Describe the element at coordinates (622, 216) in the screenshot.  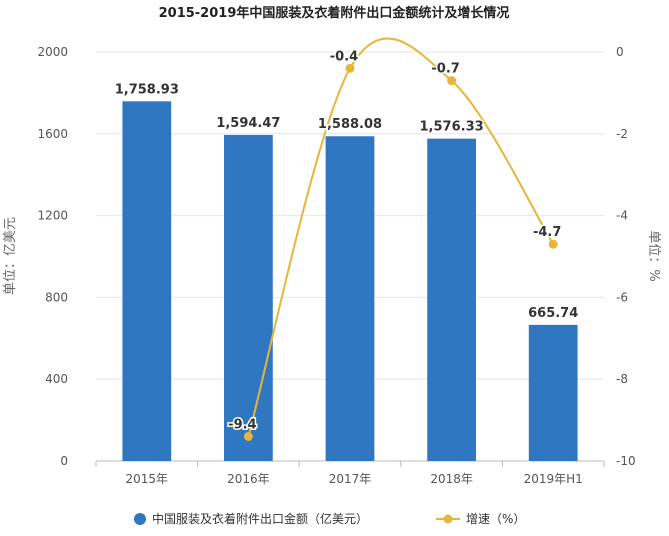
I see `right-tick-label: -4` at that location.